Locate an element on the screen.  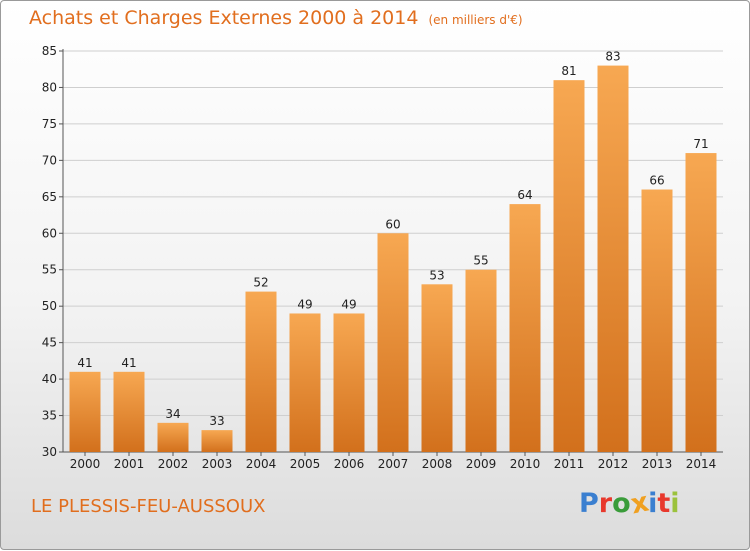
logo-letter: P is located at coordinates (589, 503).